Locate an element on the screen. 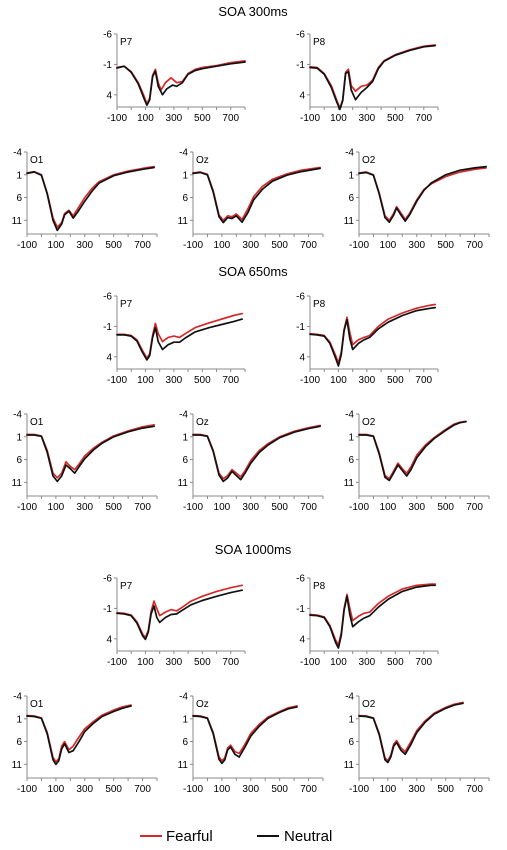 The height and width of the screenshot is (850, 507). section-title: SOA 650ms is located at coordinates (253, 271).